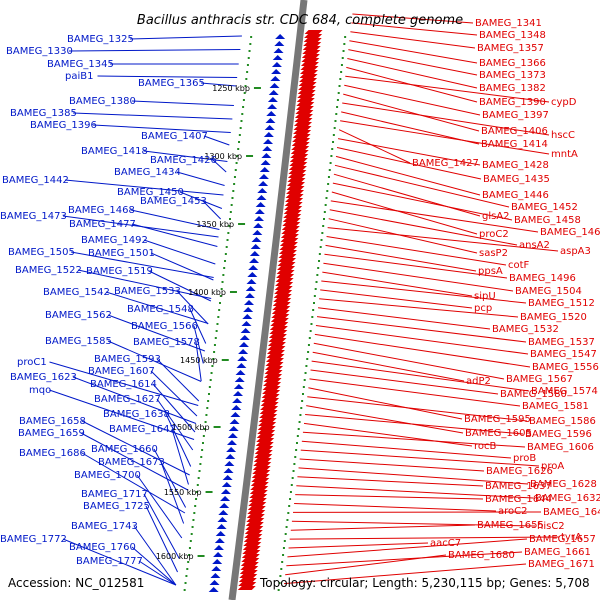  I want to click on gene-label: BAMEG_1614, so click(123, 384).